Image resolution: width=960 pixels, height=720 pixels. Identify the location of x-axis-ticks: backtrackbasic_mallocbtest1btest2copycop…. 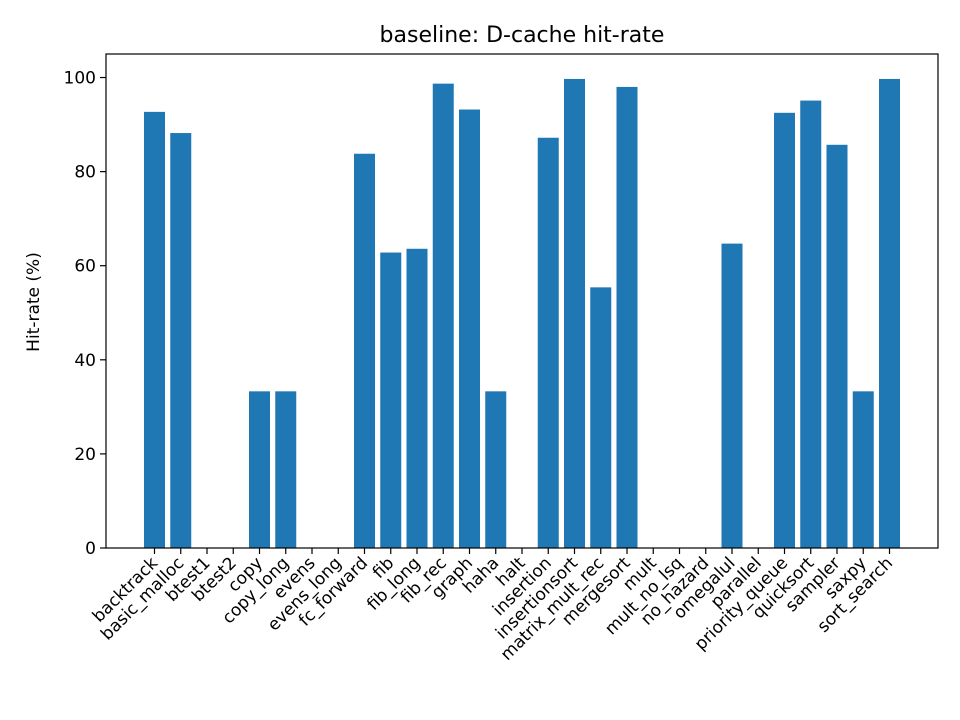
(493, 606).